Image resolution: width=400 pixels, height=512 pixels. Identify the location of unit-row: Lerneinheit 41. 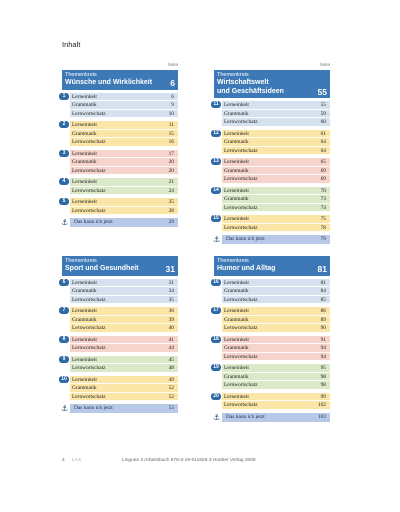
(124, 339).